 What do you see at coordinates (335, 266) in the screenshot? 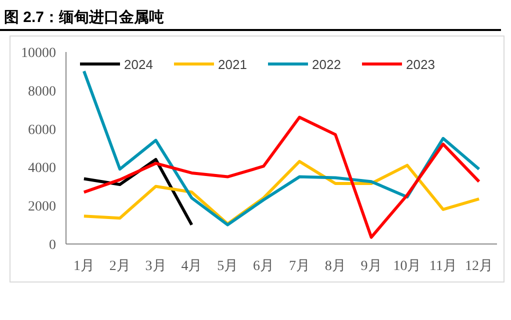
I see `x-tick-label: 8月` at bounding box center [335, 266].